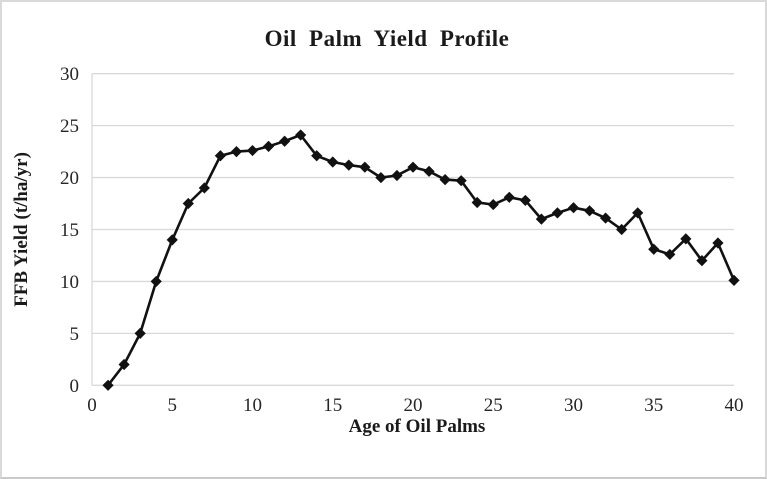  I want to click on y-tick-label-20: 20, so click(69, 178).